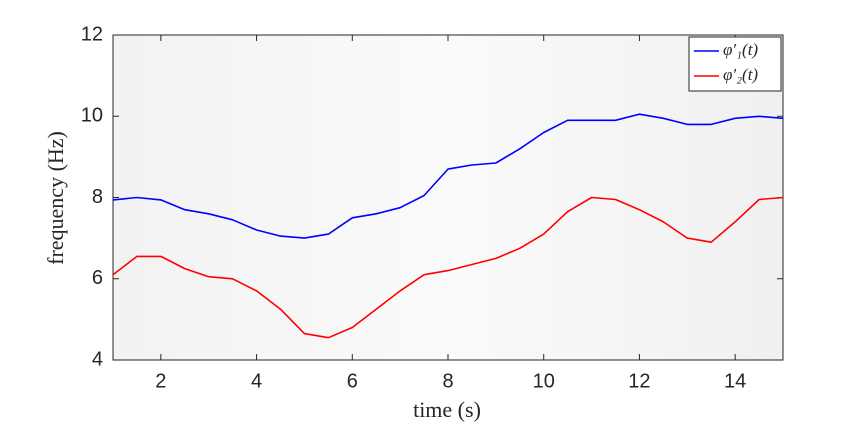 This screenshot has width=865, height=432. Describe the element at coordinates (97, 278) in the screenshot. I see `y-tick-label: 6` at that location.